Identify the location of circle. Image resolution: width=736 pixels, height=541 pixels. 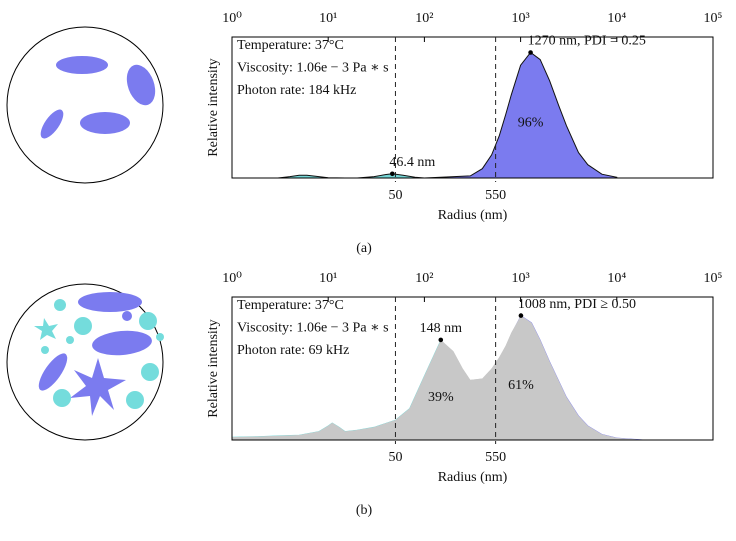
(85, 105).